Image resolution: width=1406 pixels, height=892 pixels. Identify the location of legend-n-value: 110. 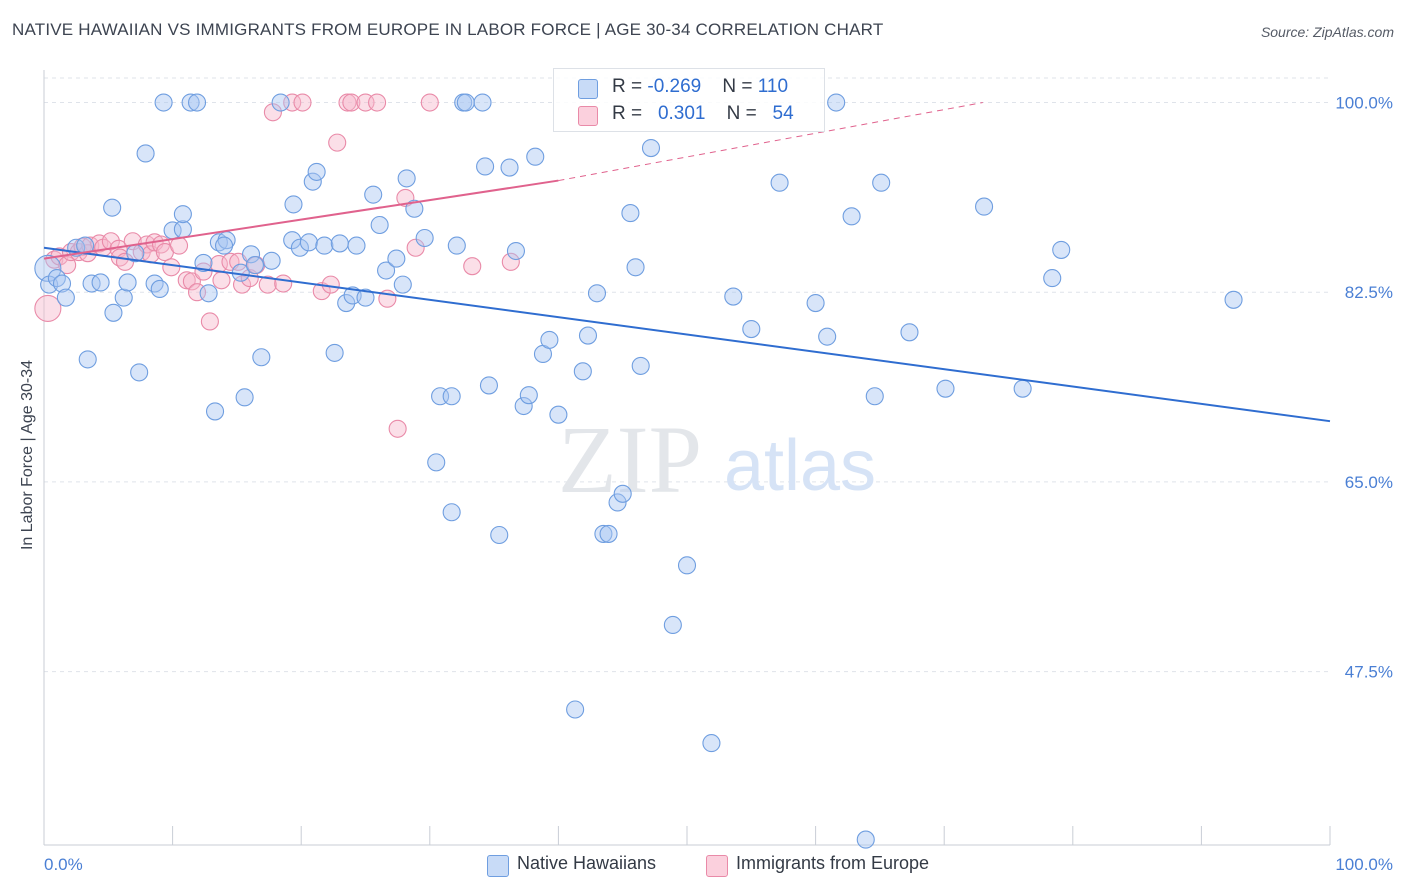
(773, 86).